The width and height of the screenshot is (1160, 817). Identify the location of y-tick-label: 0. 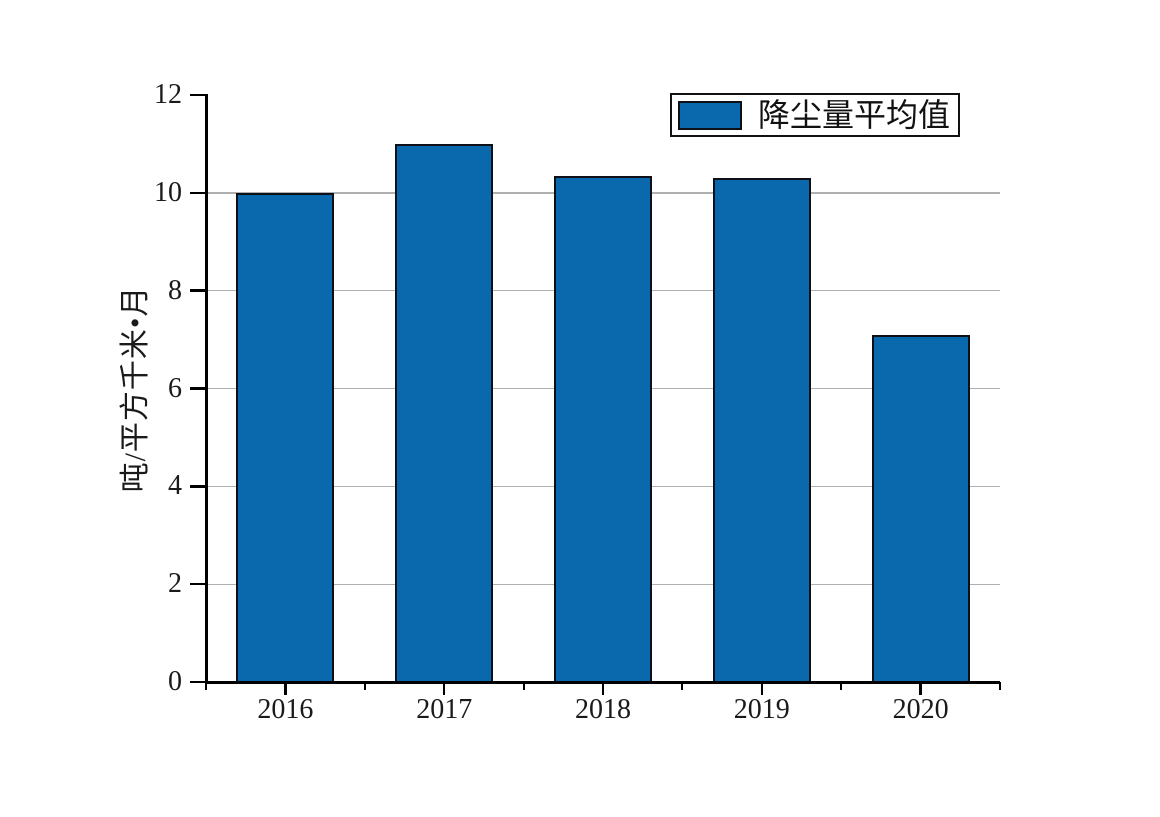
(175, 681).